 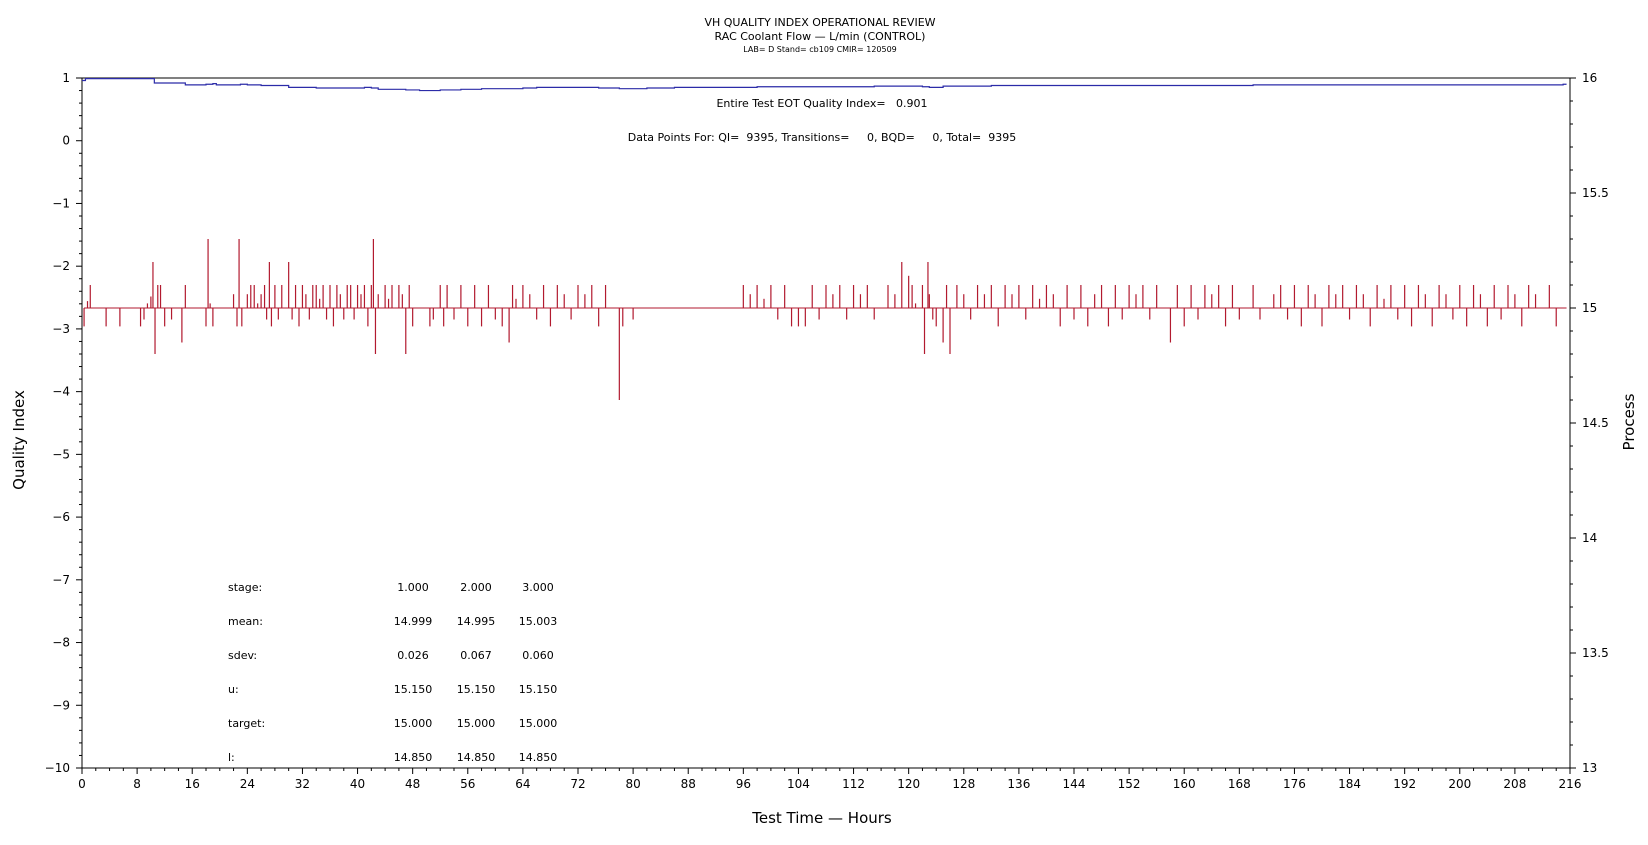 I want to click on stats-label: sdev:, so click(x=242, y=655).